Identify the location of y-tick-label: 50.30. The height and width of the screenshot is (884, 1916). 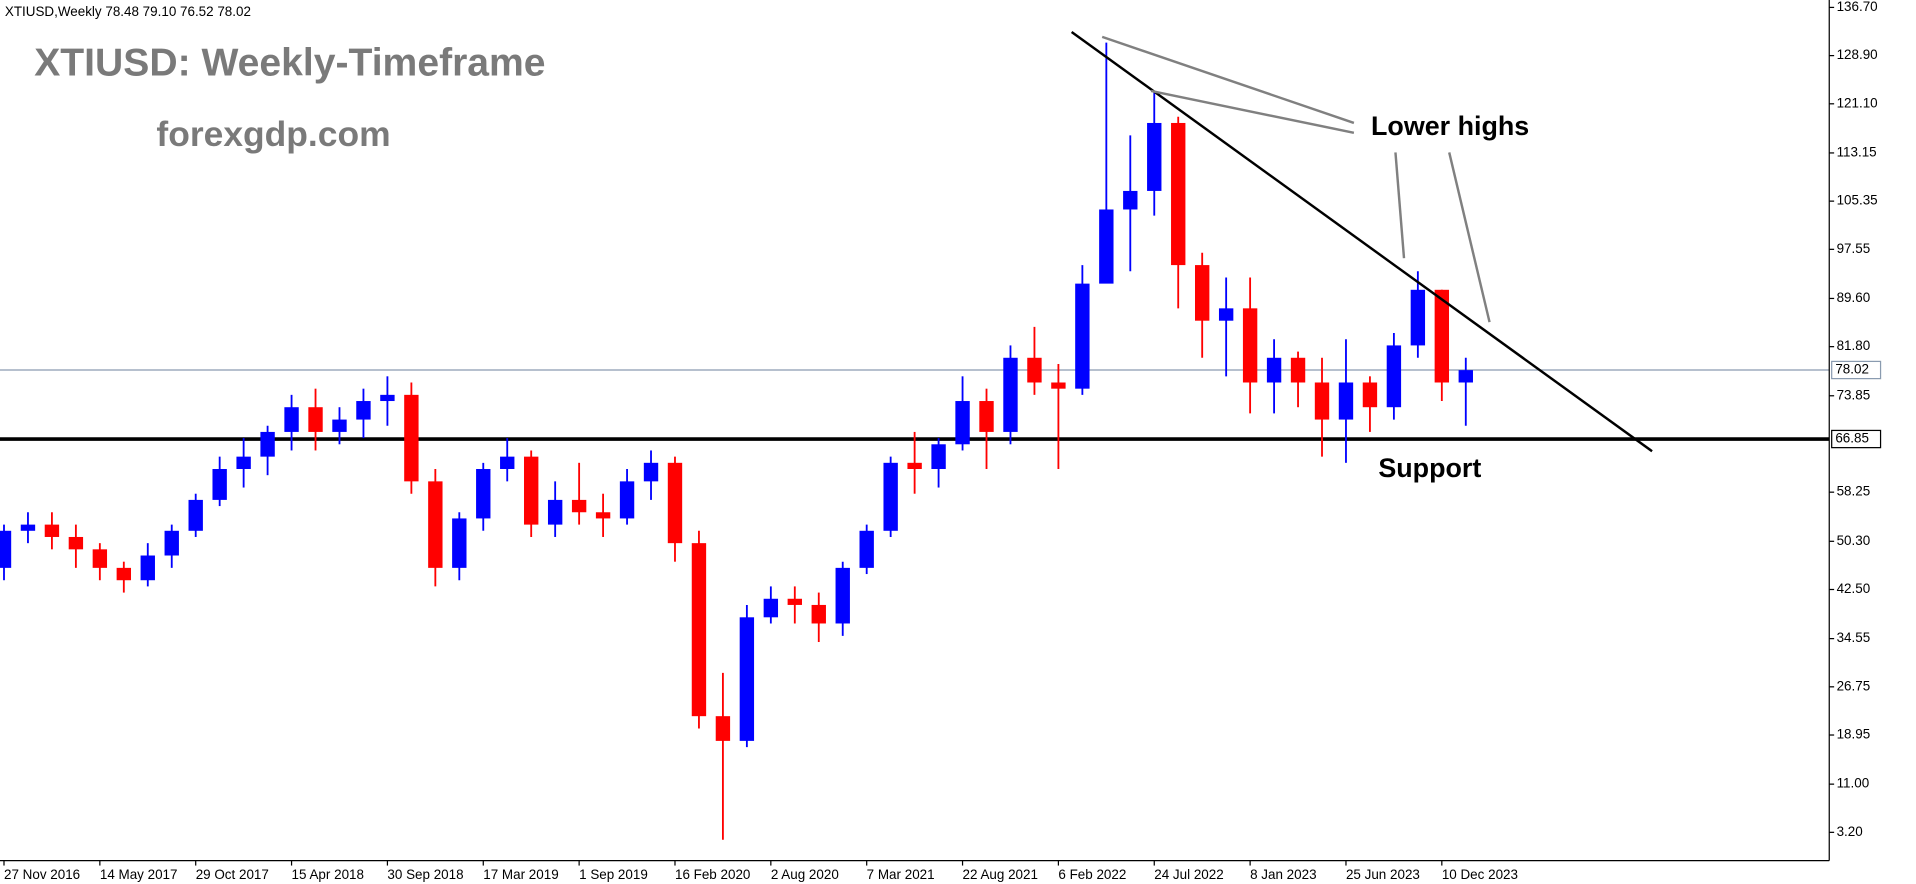
(1854, 540).